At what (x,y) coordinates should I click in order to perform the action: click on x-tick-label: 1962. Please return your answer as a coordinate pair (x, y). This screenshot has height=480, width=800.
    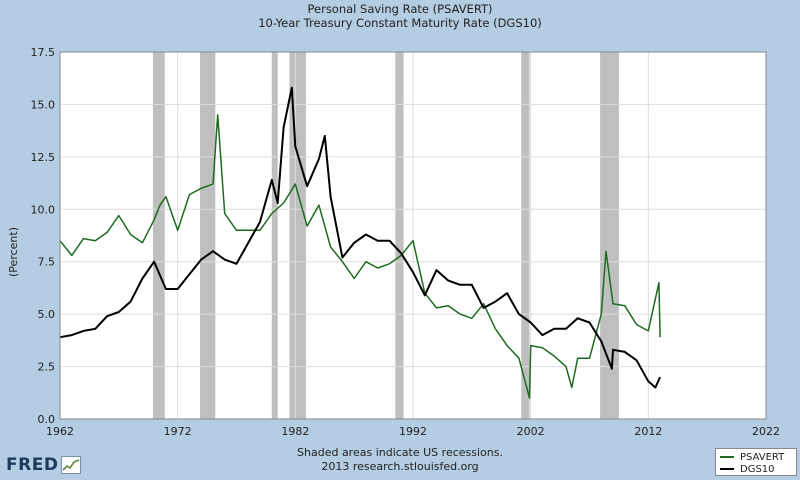
    Looking at the image, I should click on (60, 431).